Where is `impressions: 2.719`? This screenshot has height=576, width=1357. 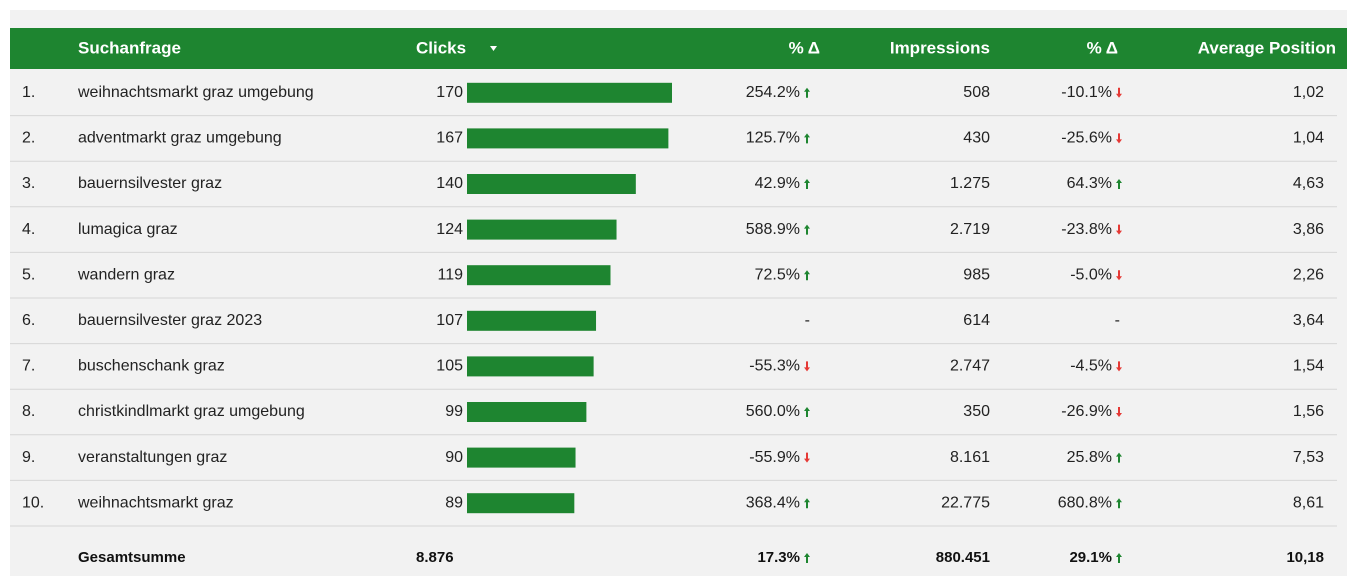
impressions: 2.719 is located at coordinates (970, 229).